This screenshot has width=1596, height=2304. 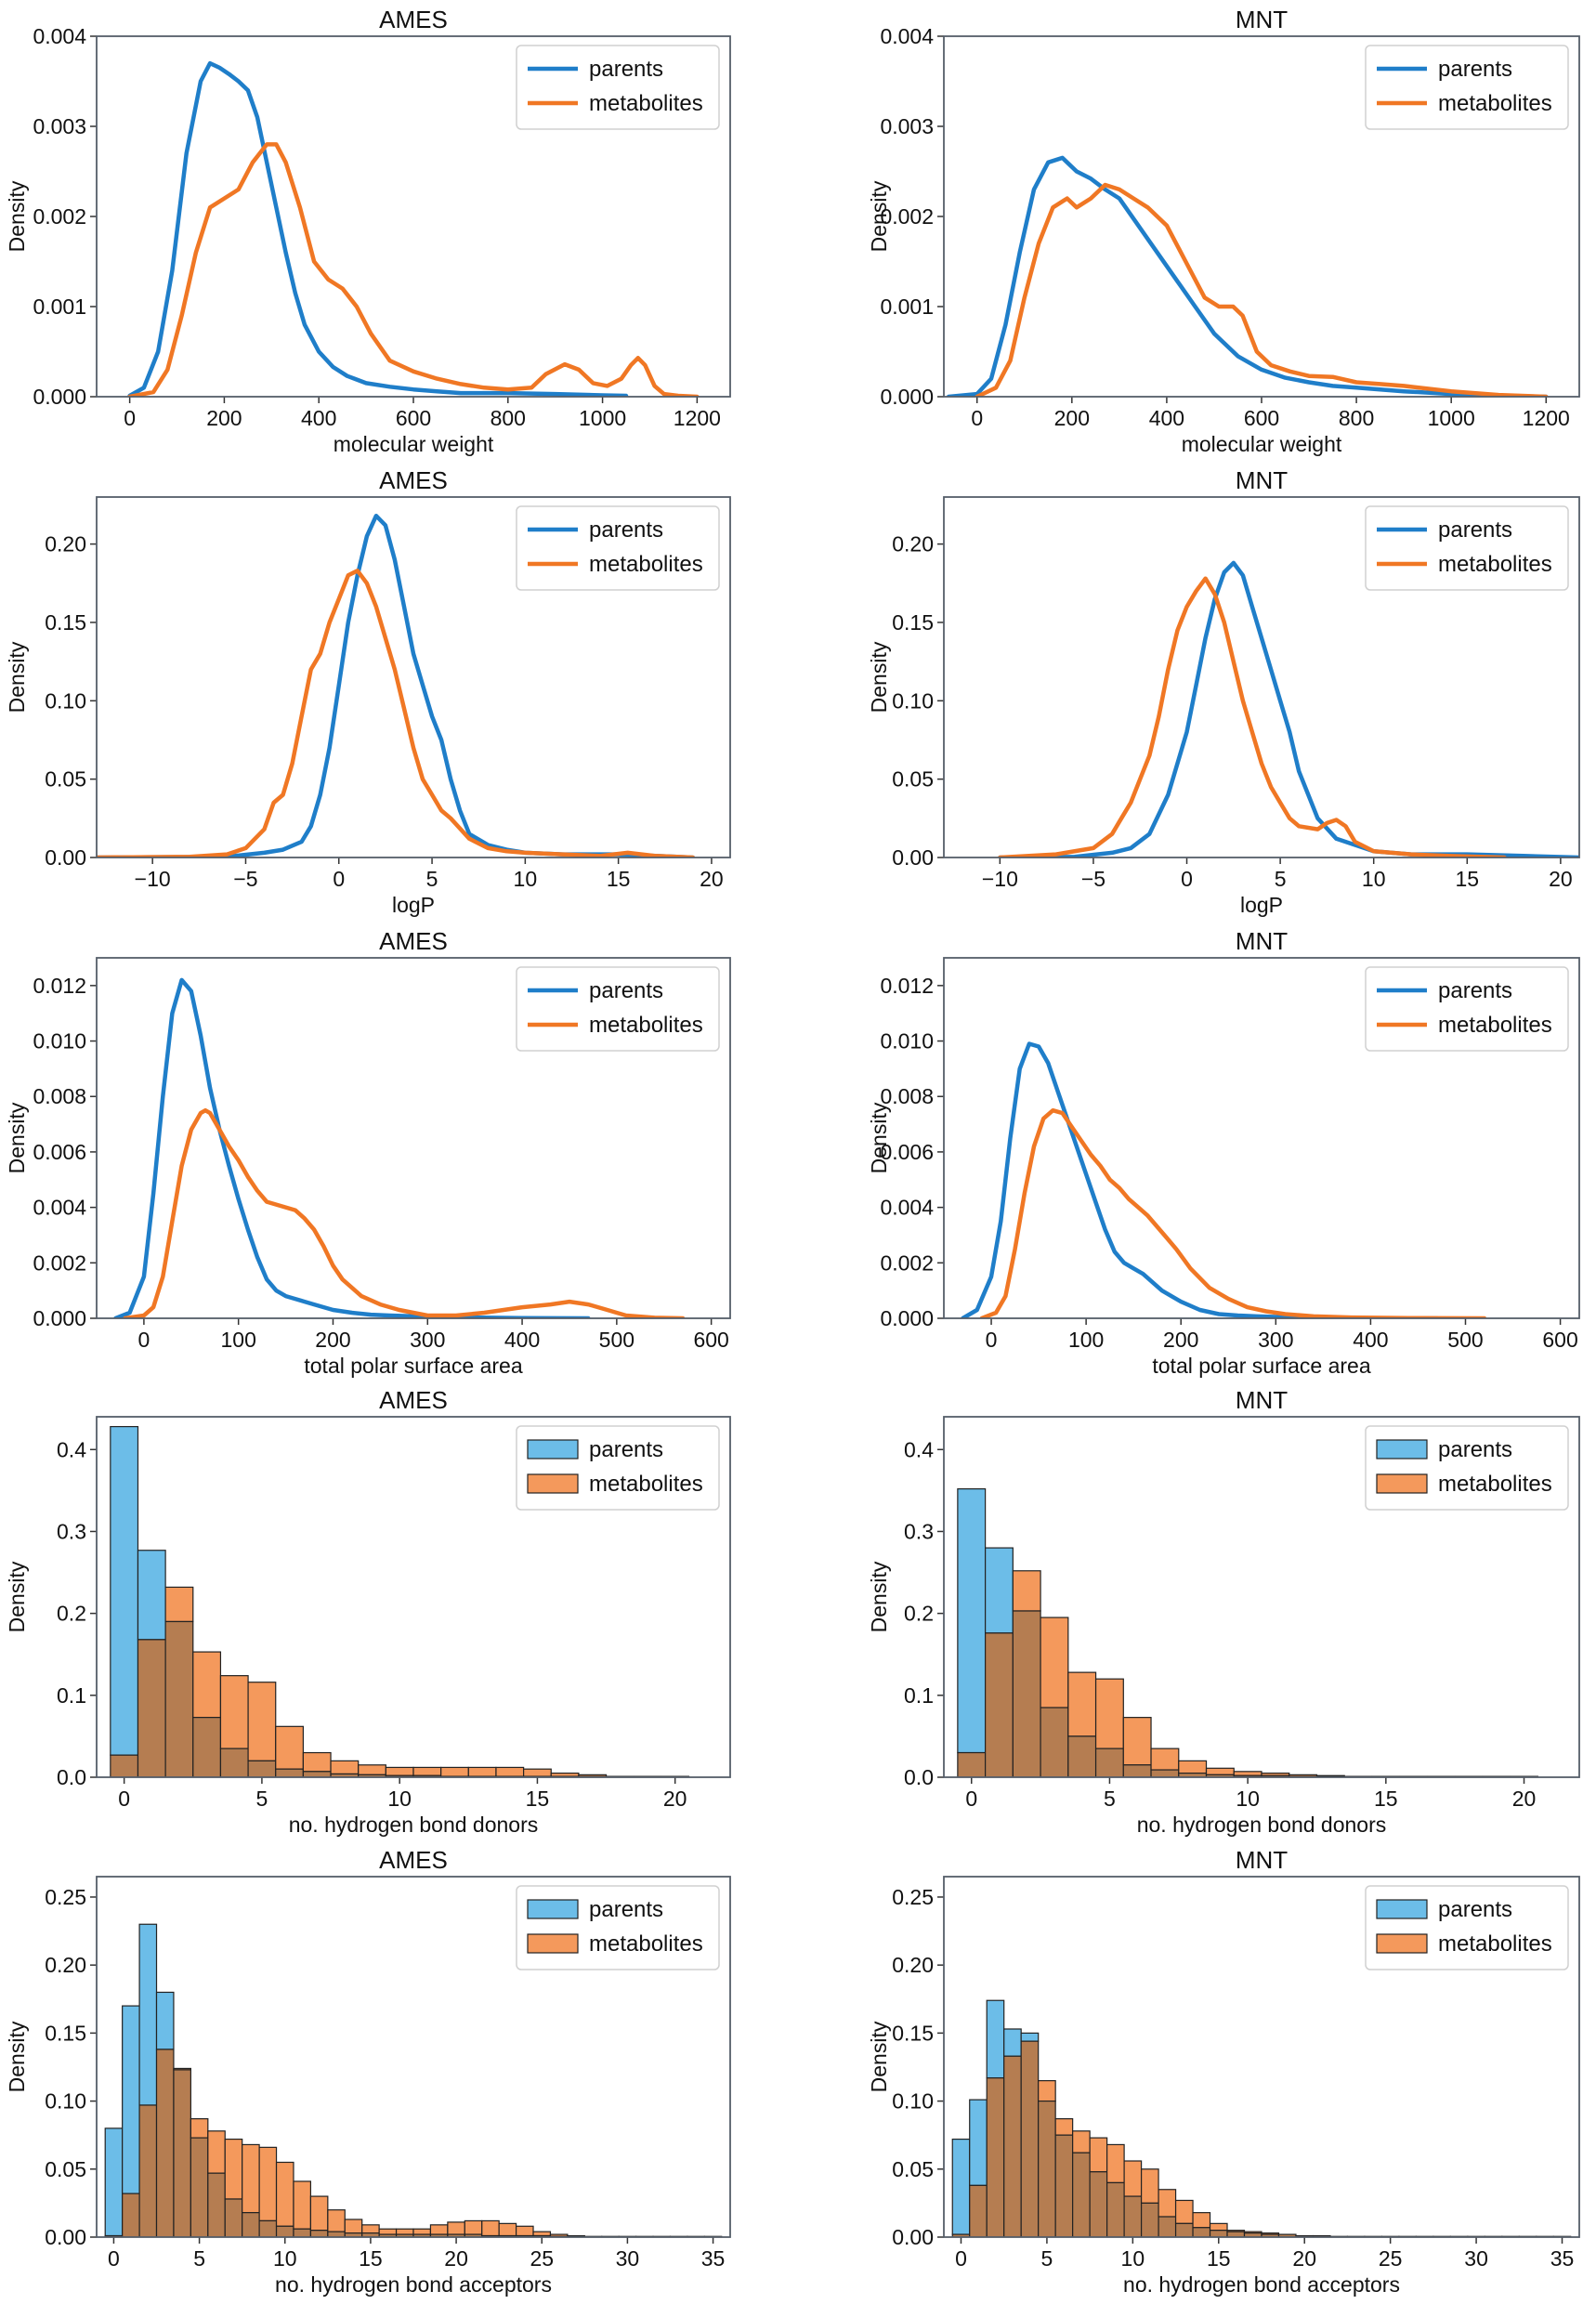 What do you see at coordinates (60, 36) in the screenshot?
I see `y-tick-label: 0.004` at bounding box center [60, 36].